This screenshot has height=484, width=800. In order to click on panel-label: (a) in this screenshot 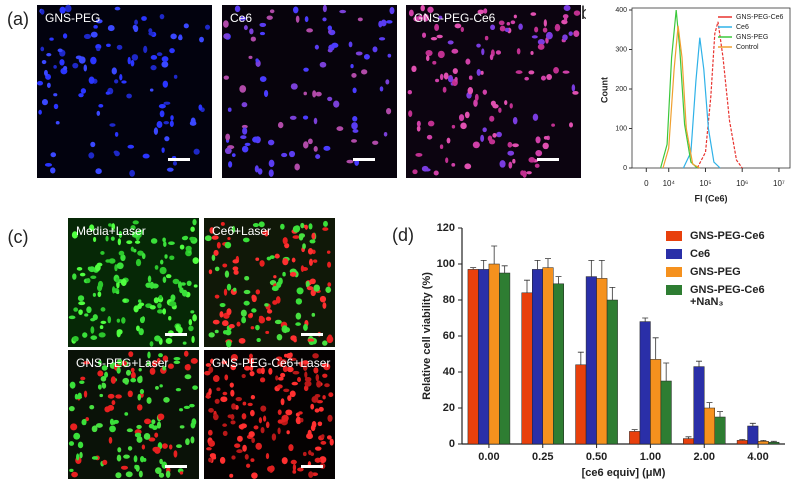, I will do `click(18, 19)`.